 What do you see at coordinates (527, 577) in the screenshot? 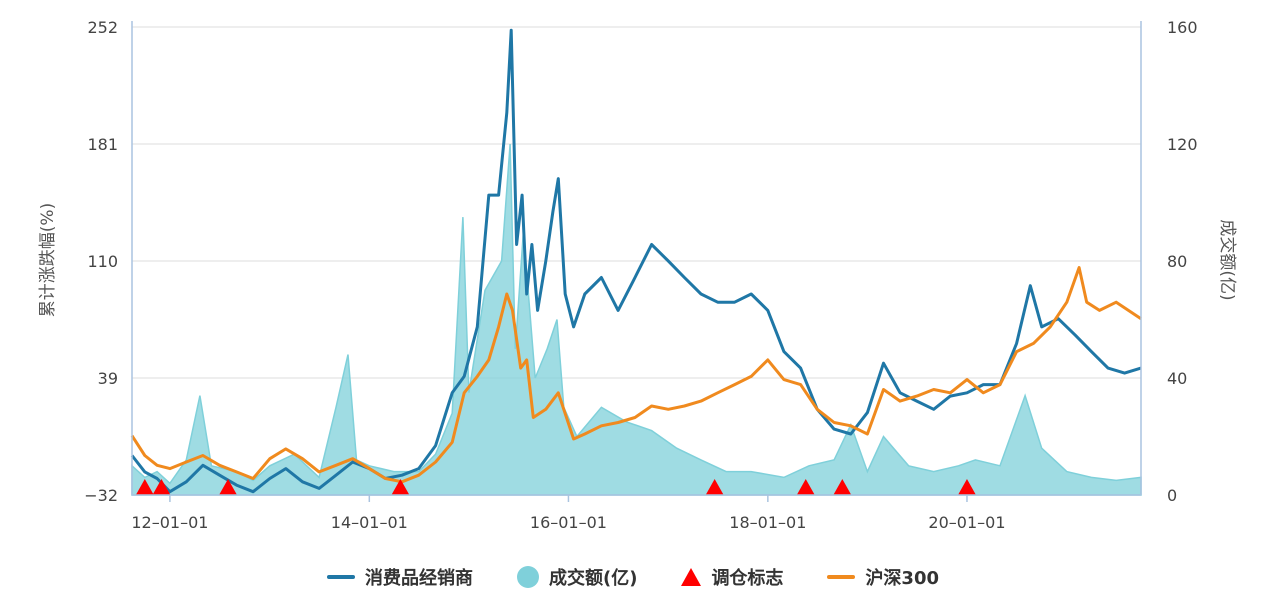
I see `circle-swatch-icon` at bounding box center [527, 577].